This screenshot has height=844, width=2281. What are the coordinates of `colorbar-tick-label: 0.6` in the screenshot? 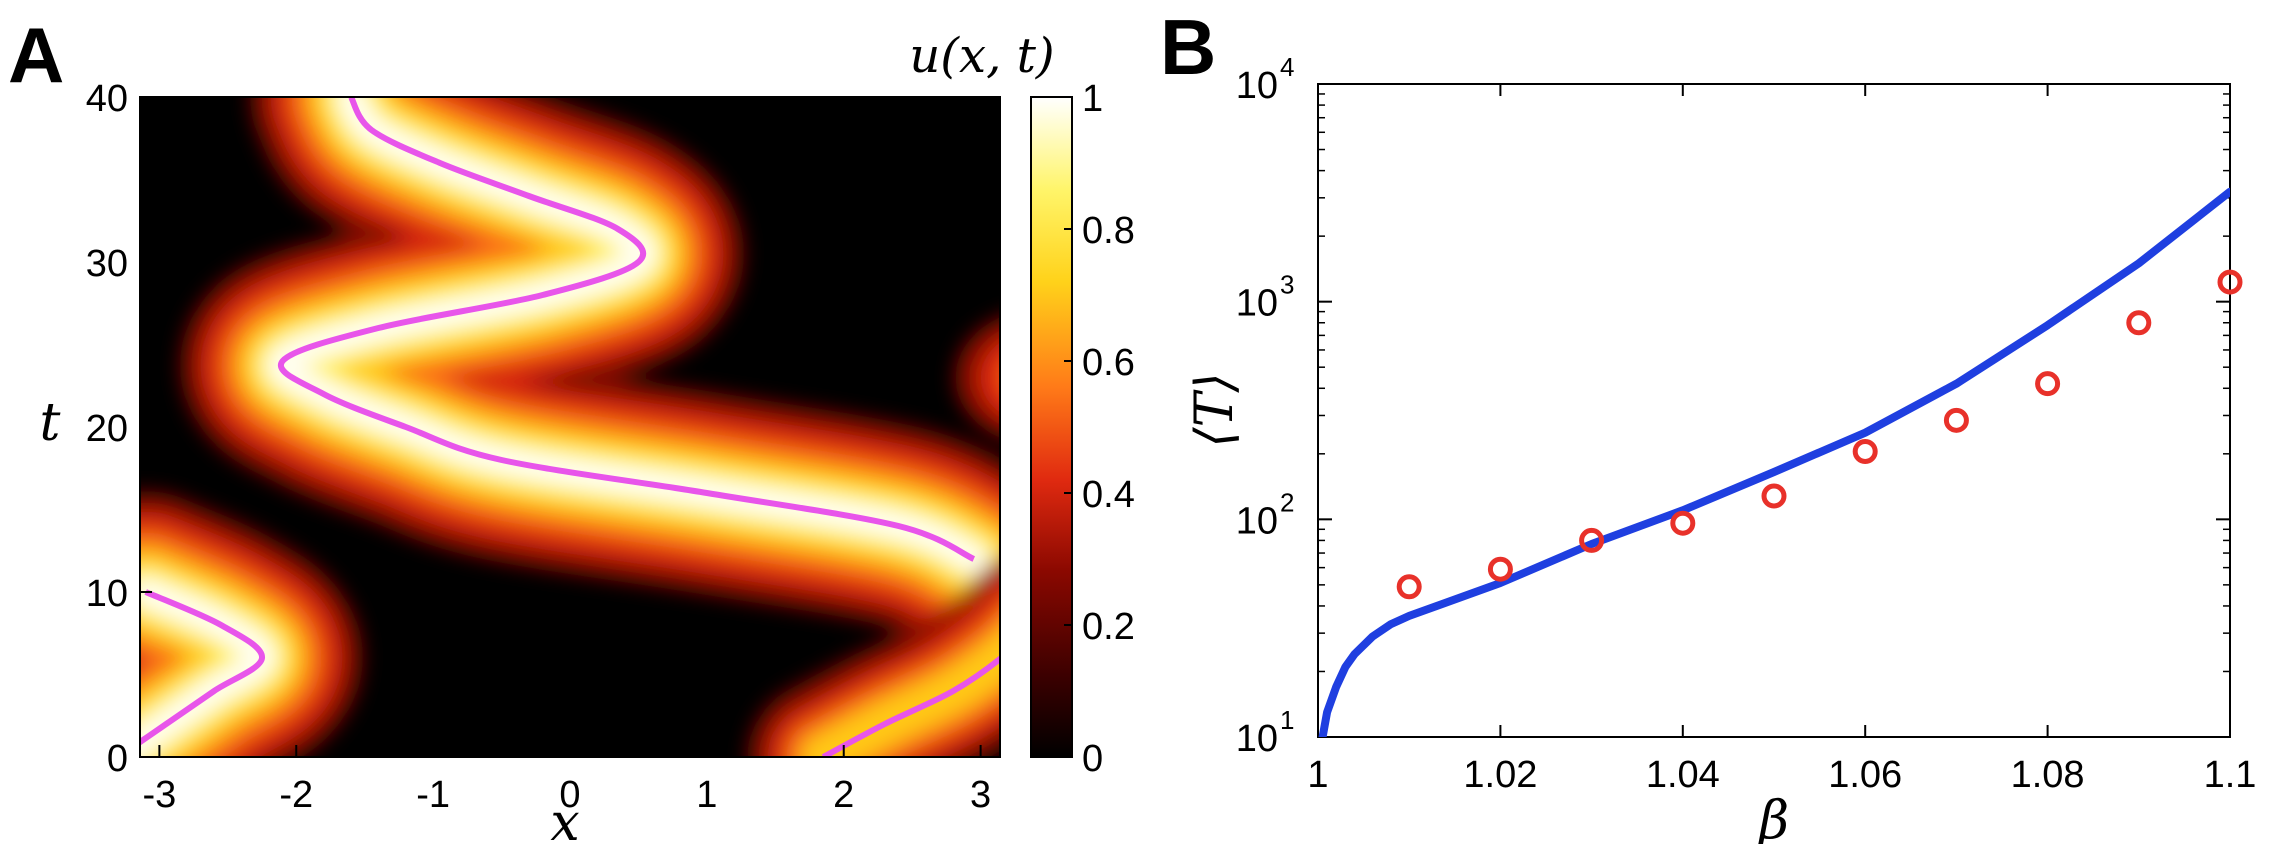 It's located at (1108, 363).